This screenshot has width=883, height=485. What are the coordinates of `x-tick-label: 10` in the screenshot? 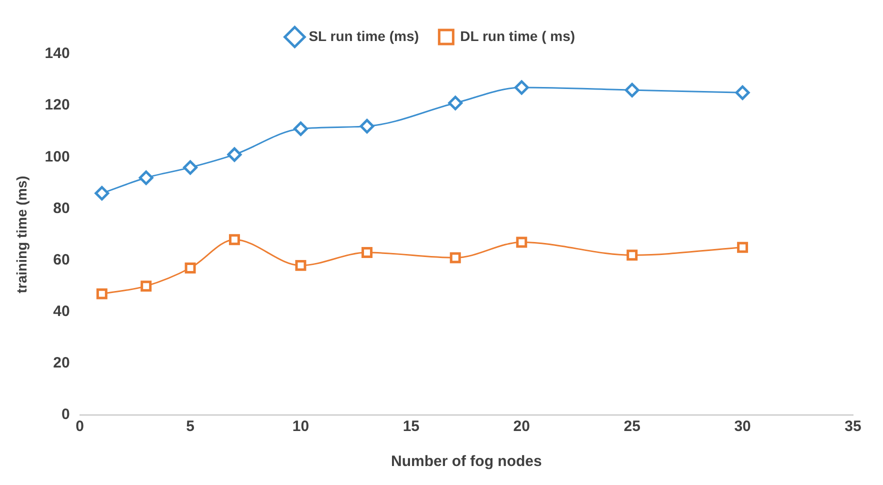 It's located at (301, 427).